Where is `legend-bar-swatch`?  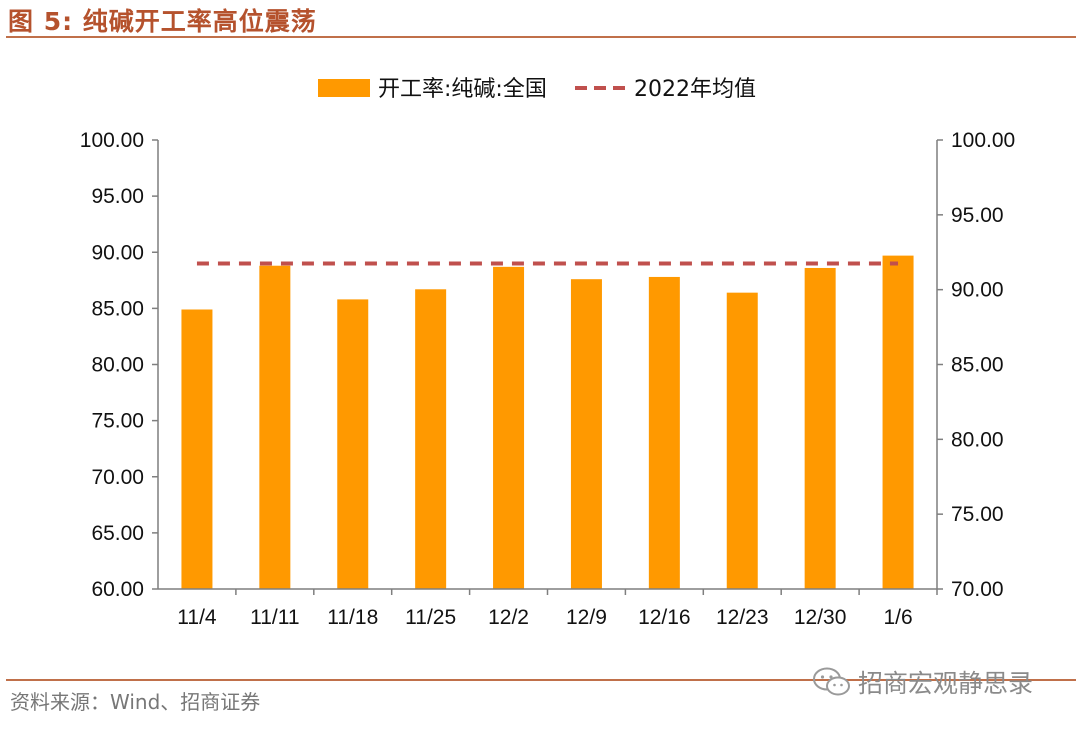 legend-bar-swatch is located at coordinates (344, 88).